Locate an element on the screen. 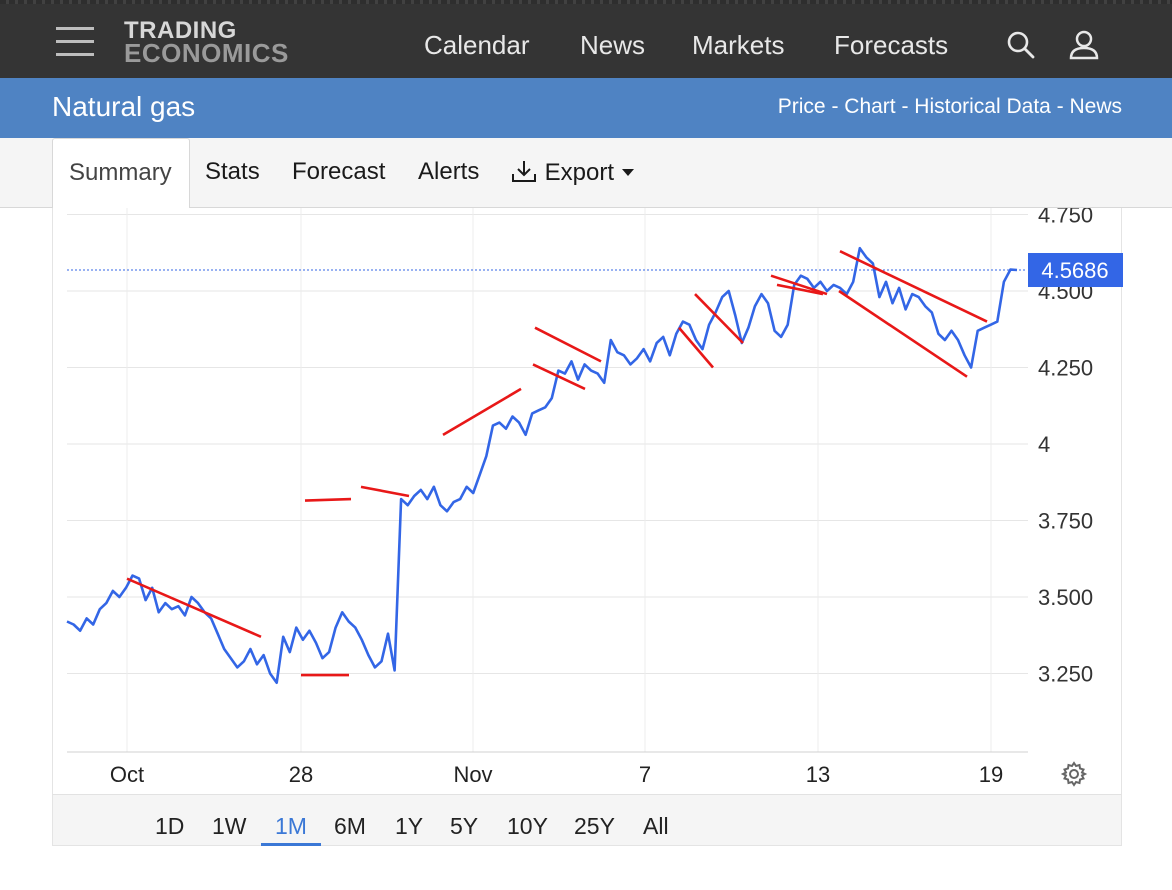  y-tick-label: 3.750 is located at coordinates (1065, 521).